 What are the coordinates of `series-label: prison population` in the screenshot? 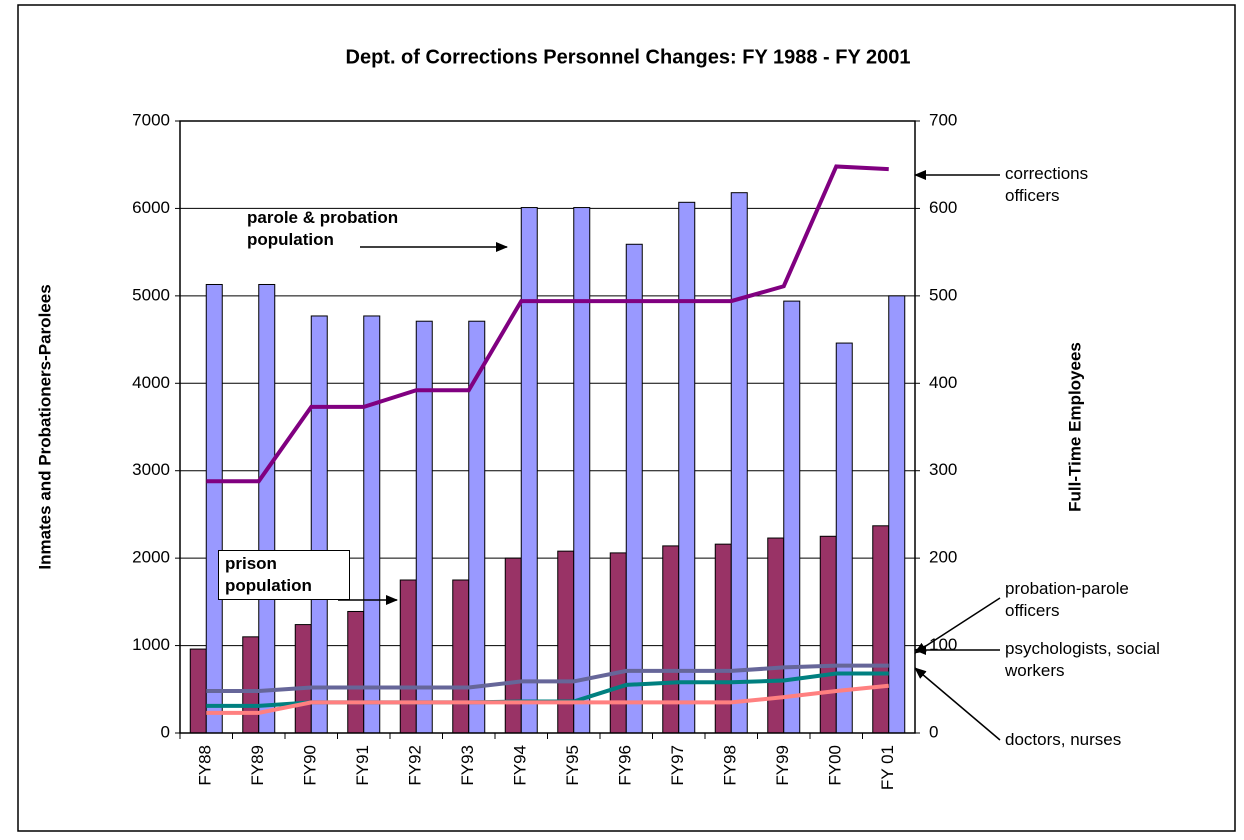 It's located at (284, 575).